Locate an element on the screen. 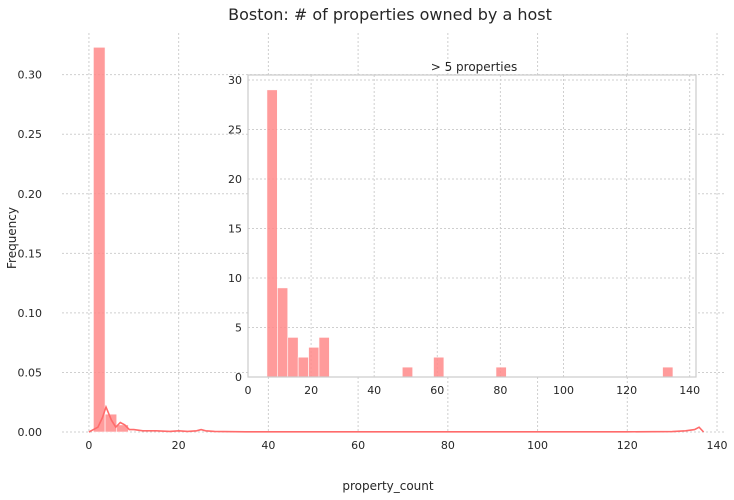 This screenshot has height=500, width=734. inset-y-tick-label: 10 is located at coordinates (235, 278).